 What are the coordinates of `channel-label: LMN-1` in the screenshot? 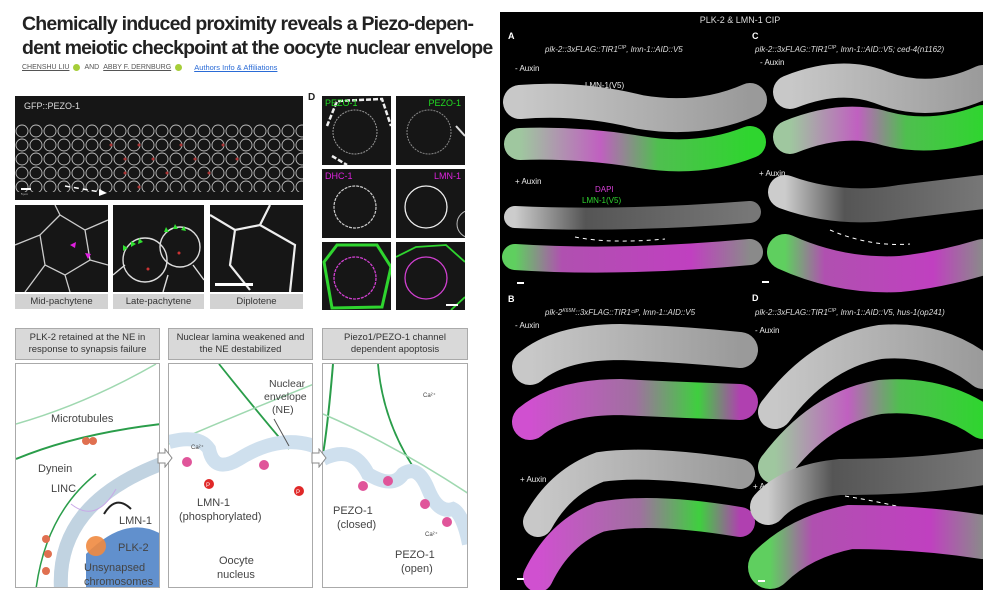 It's located at (447, 176).